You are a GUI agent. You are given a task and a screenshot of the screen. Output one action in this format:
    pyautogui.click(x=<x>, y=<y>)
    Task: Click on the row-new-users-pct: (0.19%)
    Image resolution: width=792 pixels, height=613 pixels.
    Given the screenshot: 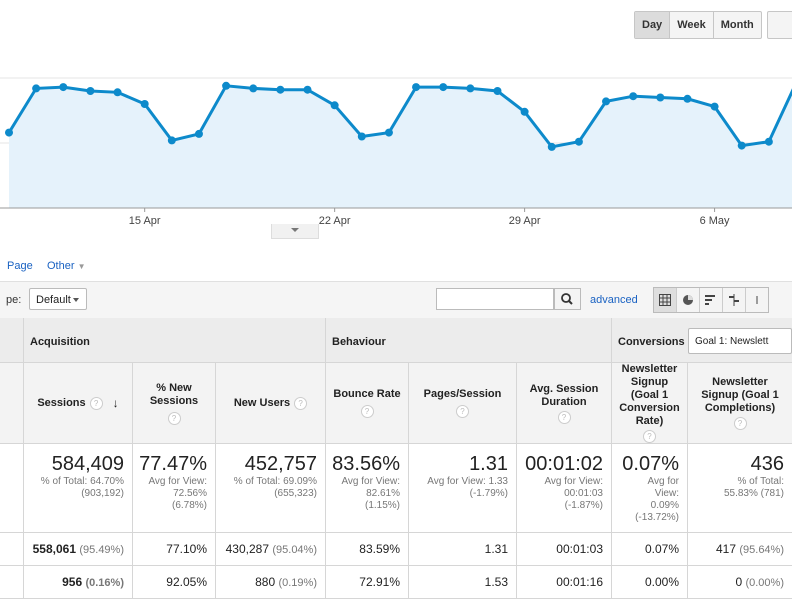 What is the action you would take?
    pyautogui.click(x=297, y=583)
    